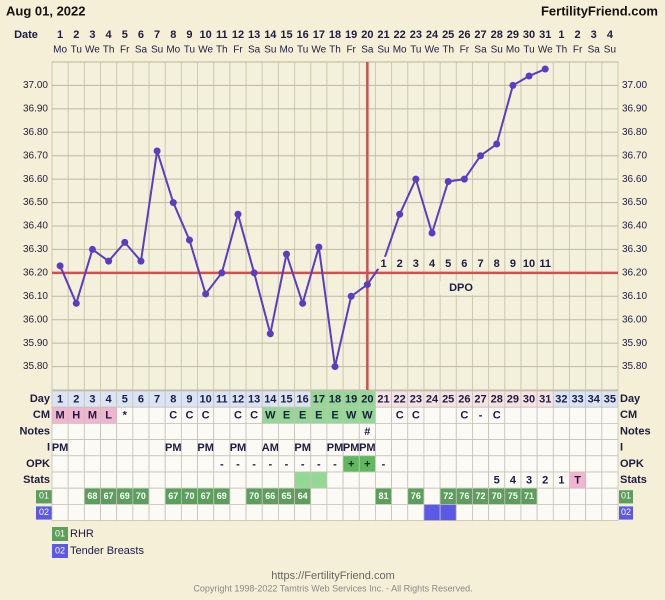 This screenshot has height=600, width=665. What do you see at coordinates (173, 448) in the screenshot?
I see `cell-text: PM` at bounding box center [173, 448].